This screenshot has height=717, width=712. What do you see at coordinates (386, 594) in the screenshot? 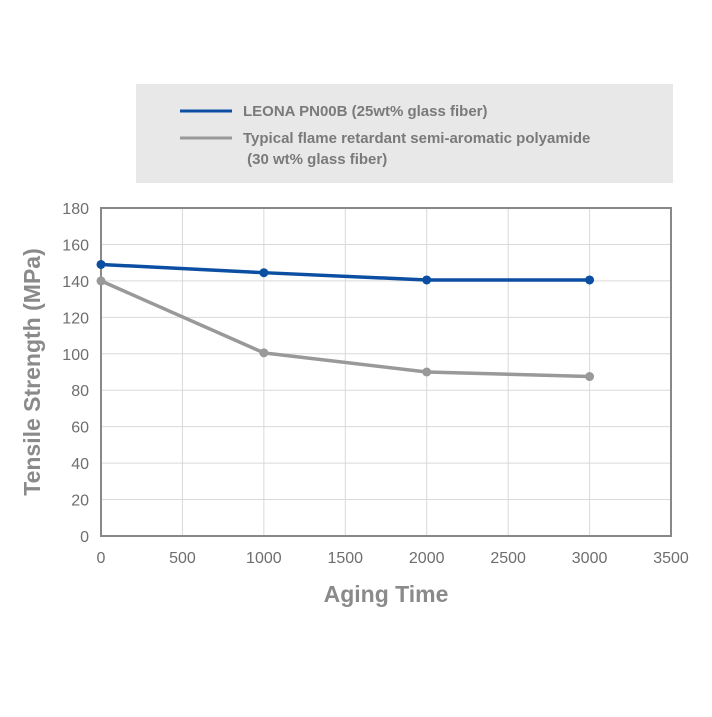
I see `x-axis-title: Aging Time` at bounding box center [386, 594].